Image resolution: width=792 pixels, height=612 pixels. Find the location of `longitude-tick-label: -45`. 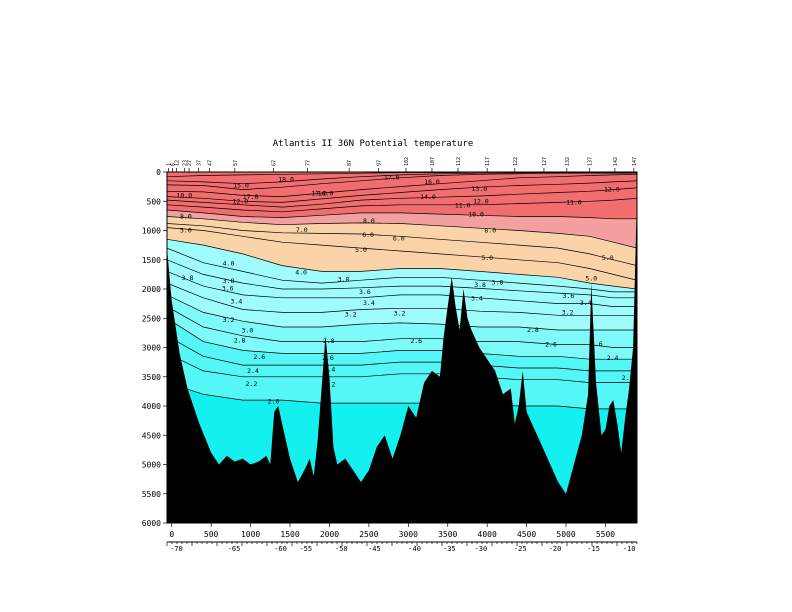

longitude-tick-label: -45 is located at coordinates (374, 549).